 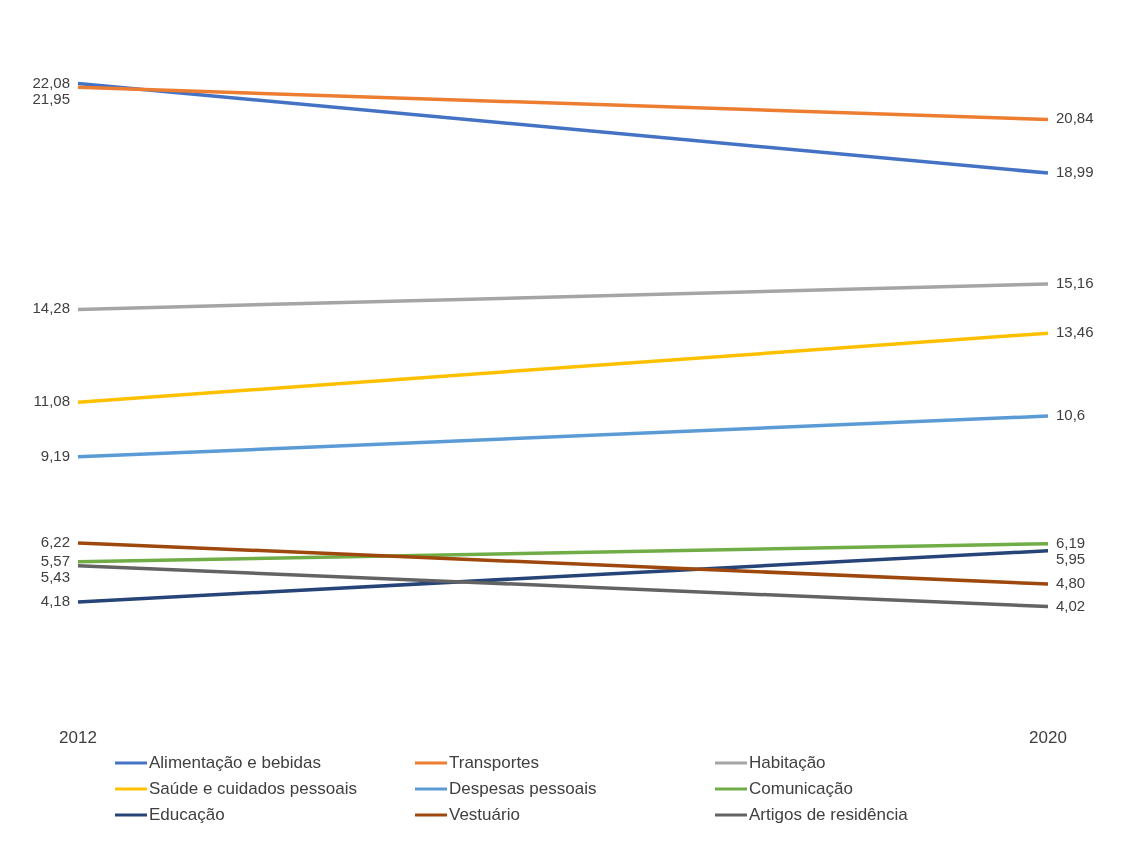 What do you see at coordinates (235, 763) in the screenshot?
I see `legend-label: Alimentação e bebidas` at bounding box center [235, 763].